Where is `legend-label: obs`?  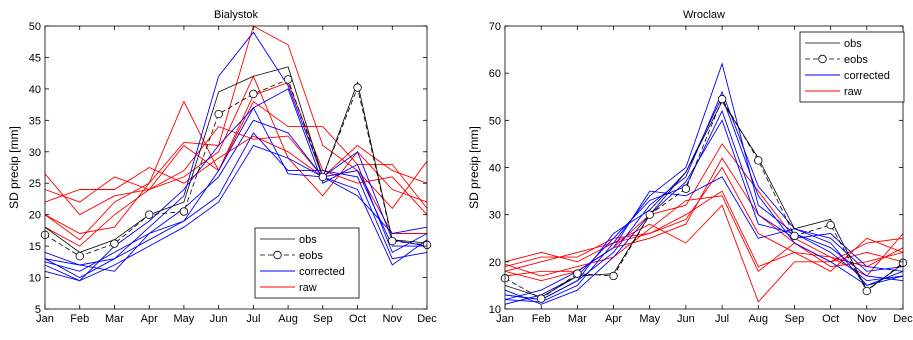
legend-label: obs is located at coordinates (853, 44).